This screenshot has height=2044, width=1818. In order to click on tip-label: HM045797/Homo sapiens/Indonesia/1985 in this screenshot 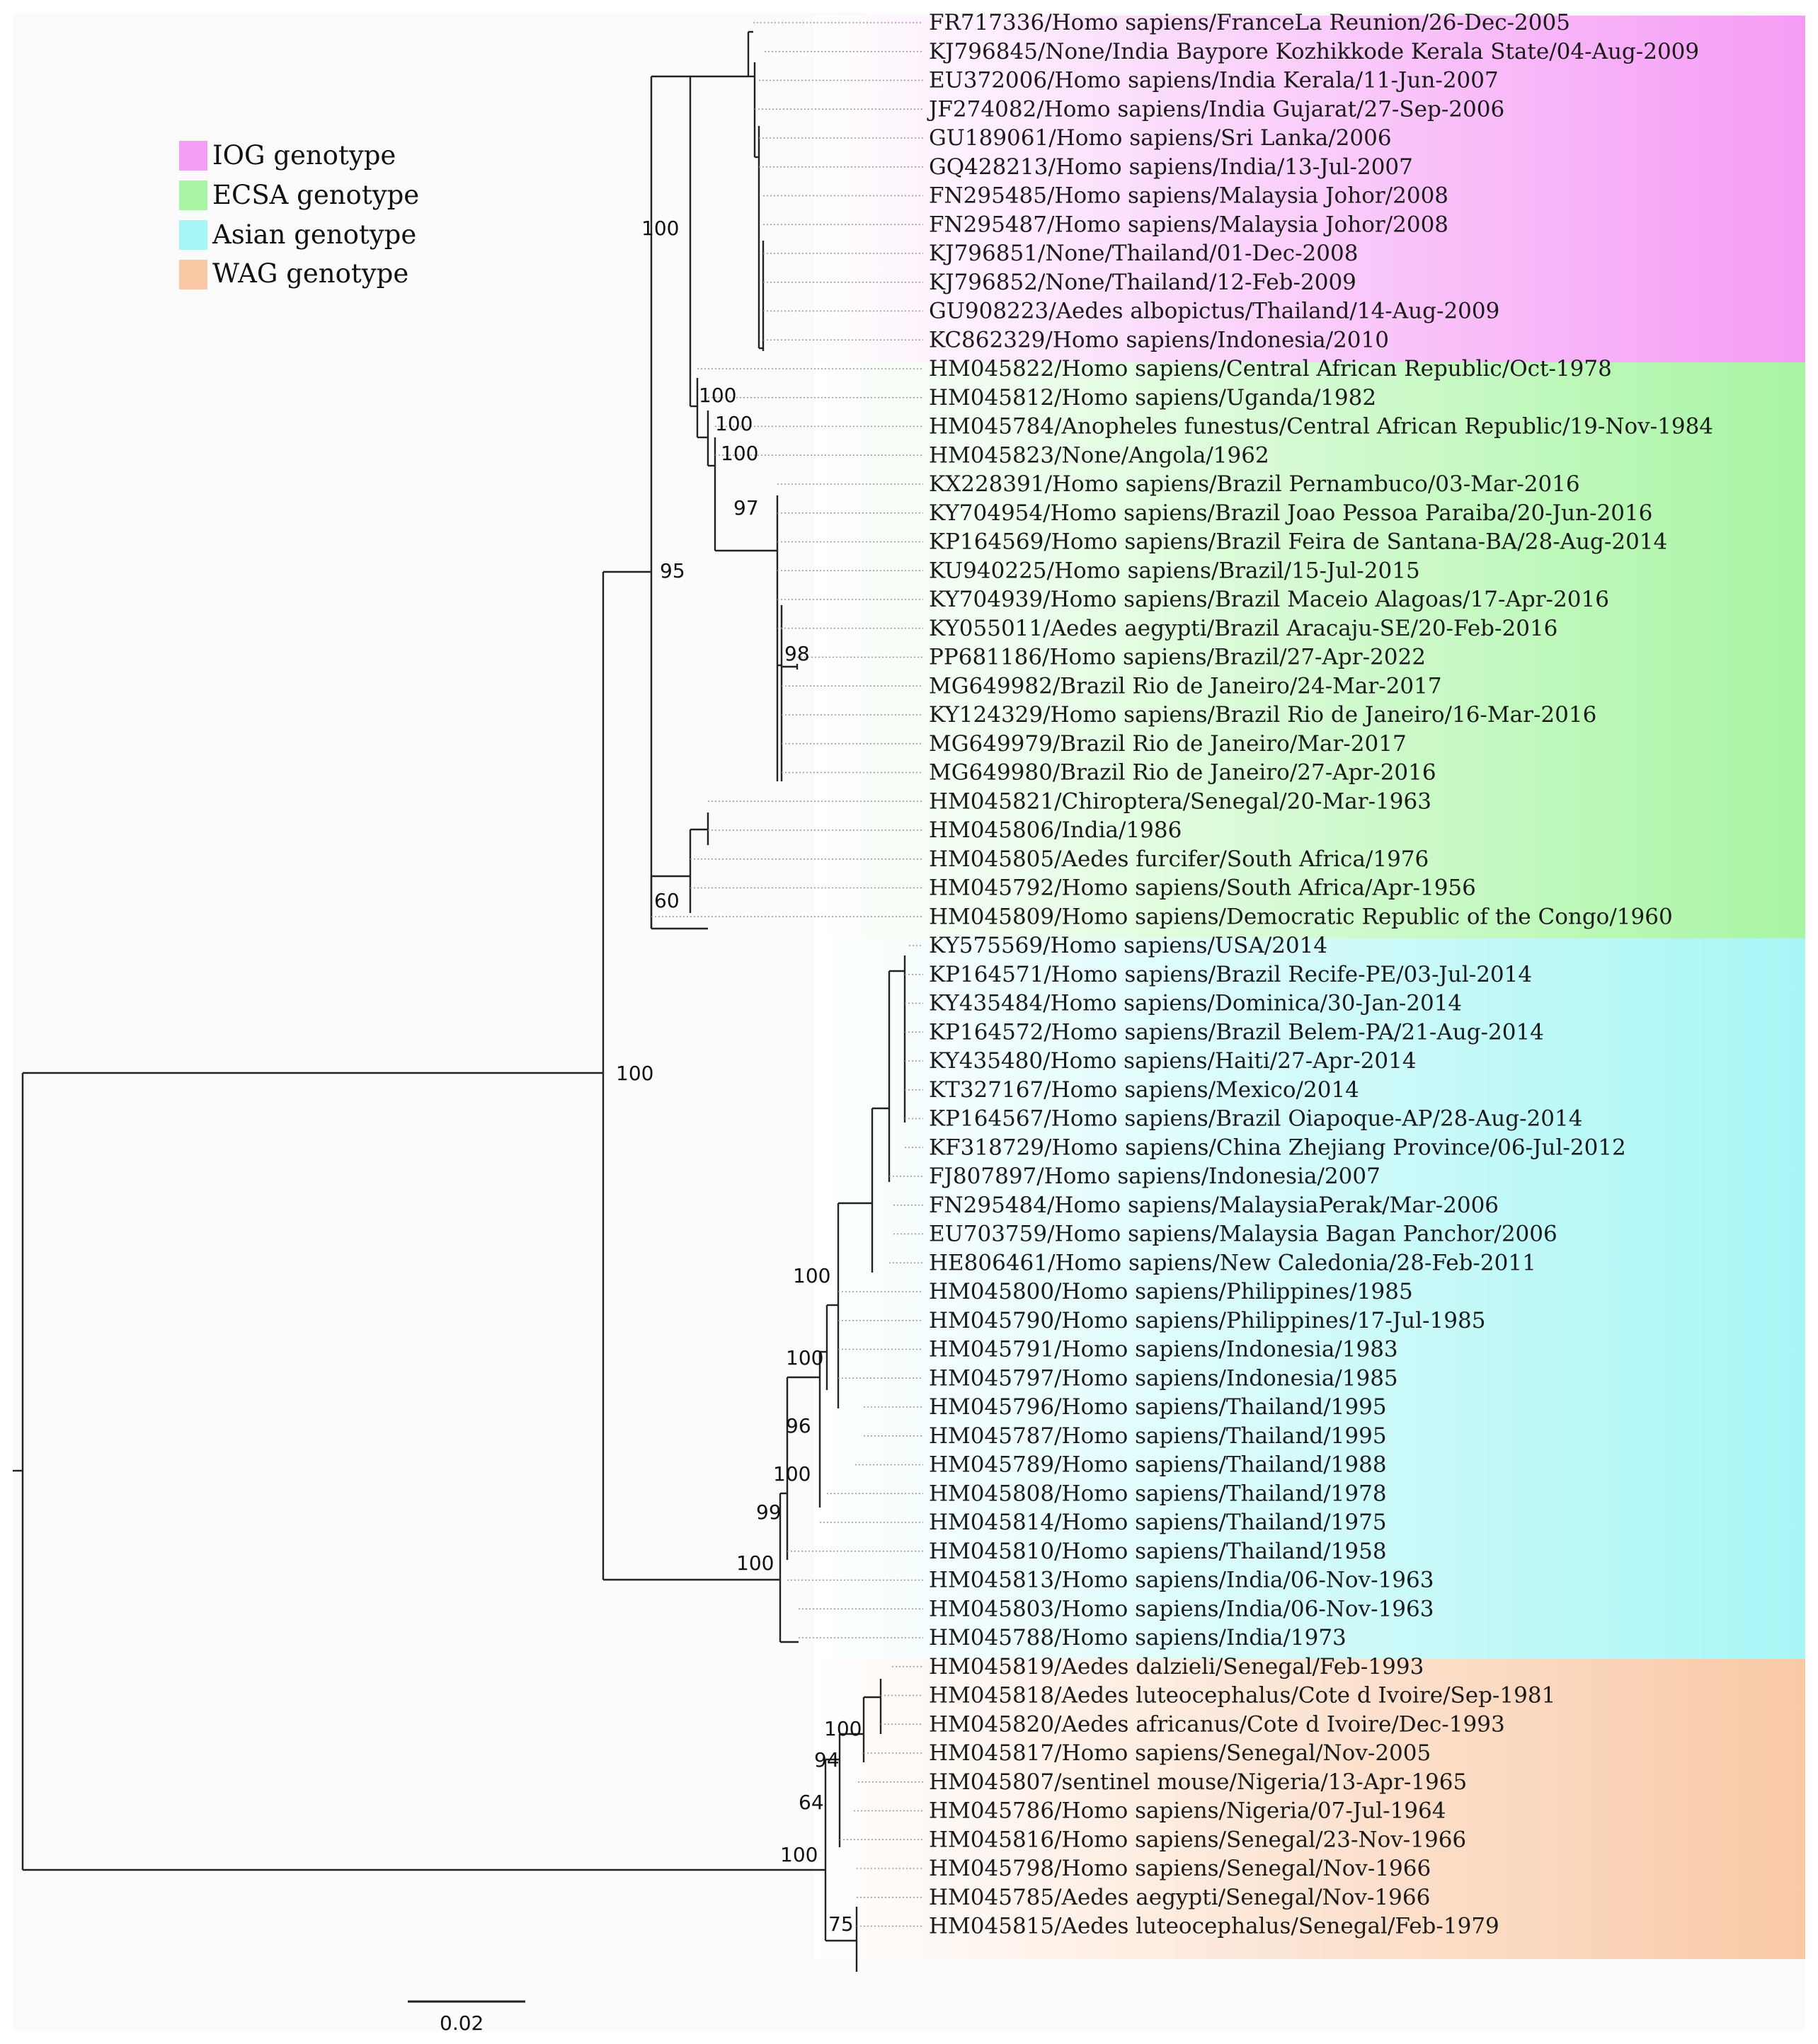, I will do `click(1163, 1378)`.